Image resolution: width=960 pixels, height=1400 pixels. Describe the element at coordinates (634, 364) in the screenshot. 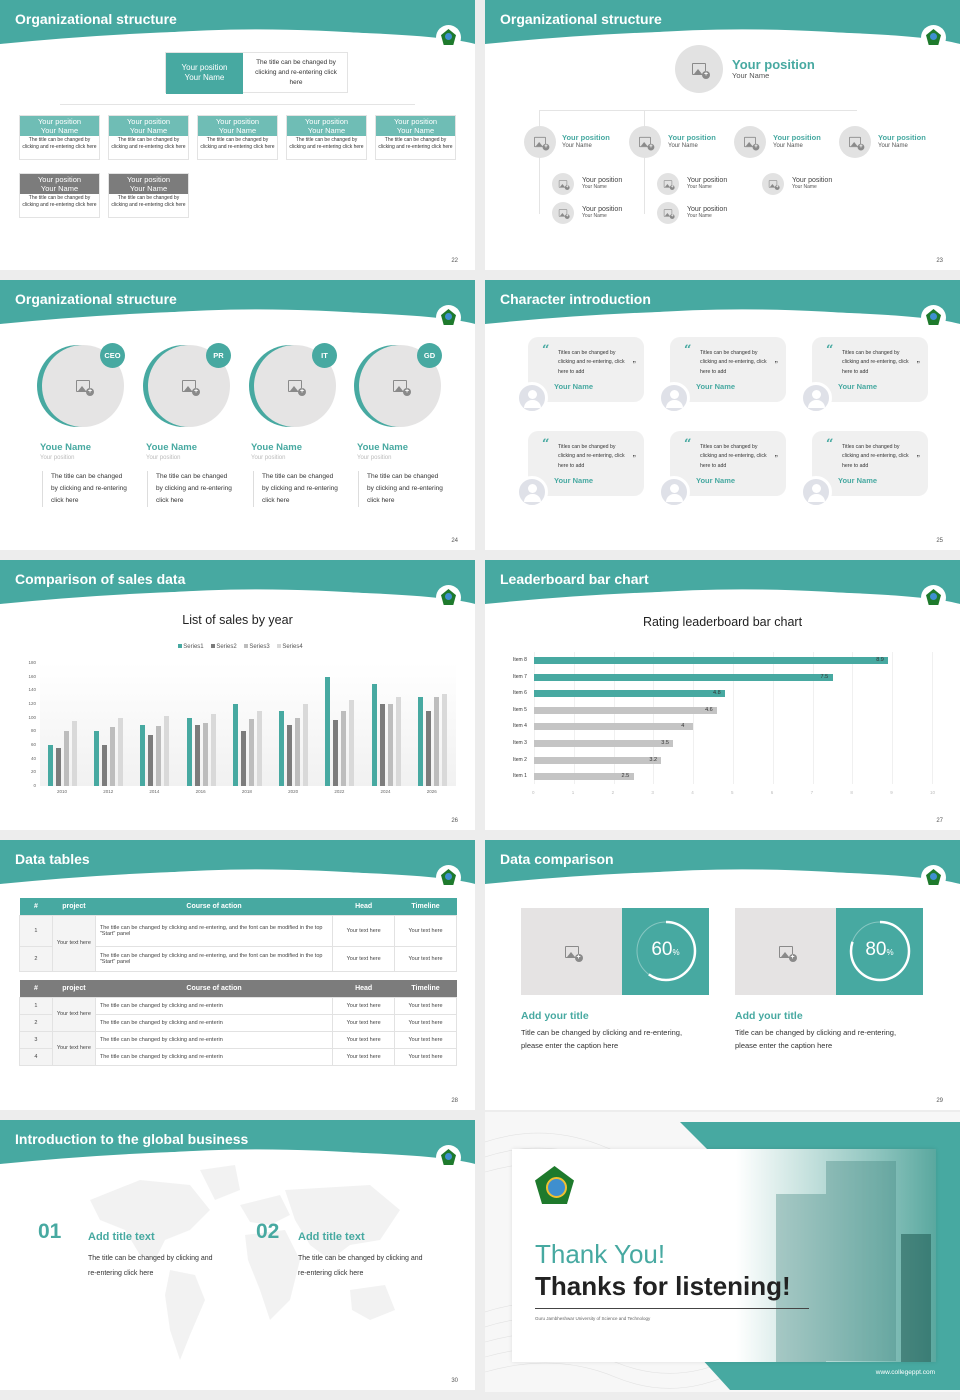

I see `close-quote-icon: ”` at that location.